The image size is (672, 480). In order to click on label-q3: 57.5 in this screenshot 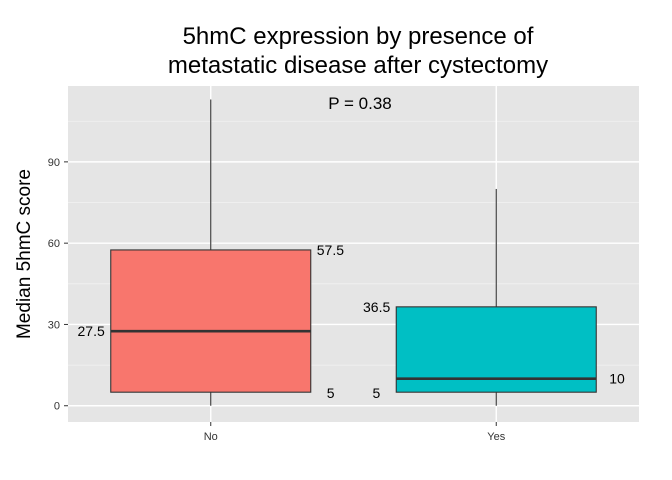, I will do `click(330, 250)`.